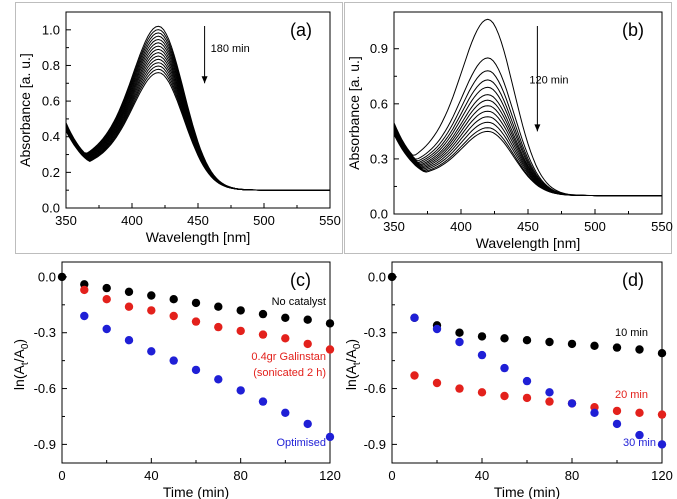 The height and width of the screenshot is (499, 677). Describe the element at coordinates (51, 65) in the screenshot. I see `y-tick-label: 0.8` at that location.